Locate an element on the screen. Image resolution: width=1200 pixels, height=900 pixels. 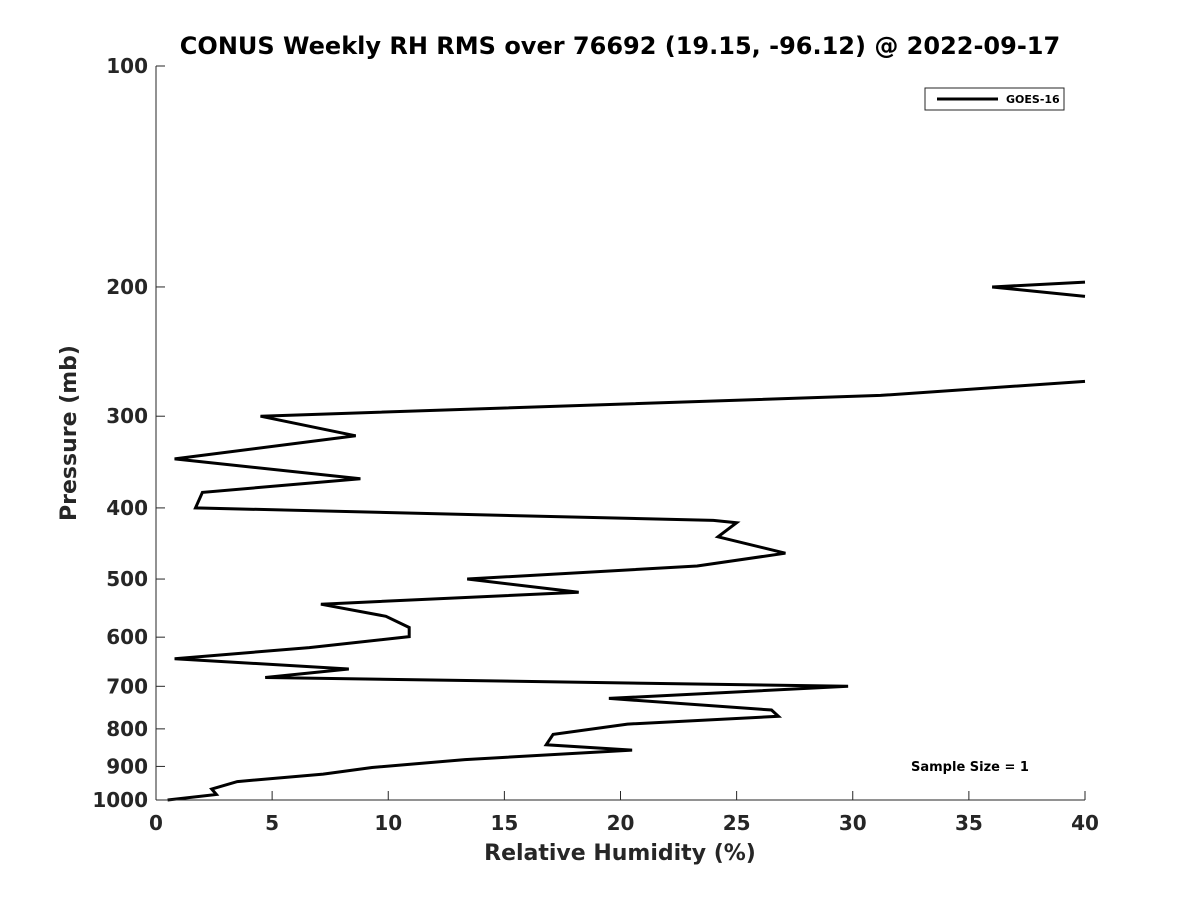
x-tick-label: 40 is located at coordinates (1085, 823).